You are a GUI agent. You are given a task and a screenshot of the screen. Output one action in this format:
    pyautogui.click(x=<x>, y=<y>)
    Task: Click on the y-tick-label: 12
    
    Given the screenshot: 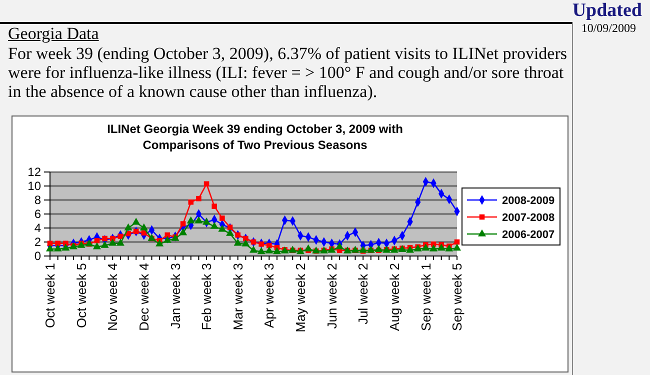 What is the action you would take?
    pyautogui.click(x=35, y=171)
    